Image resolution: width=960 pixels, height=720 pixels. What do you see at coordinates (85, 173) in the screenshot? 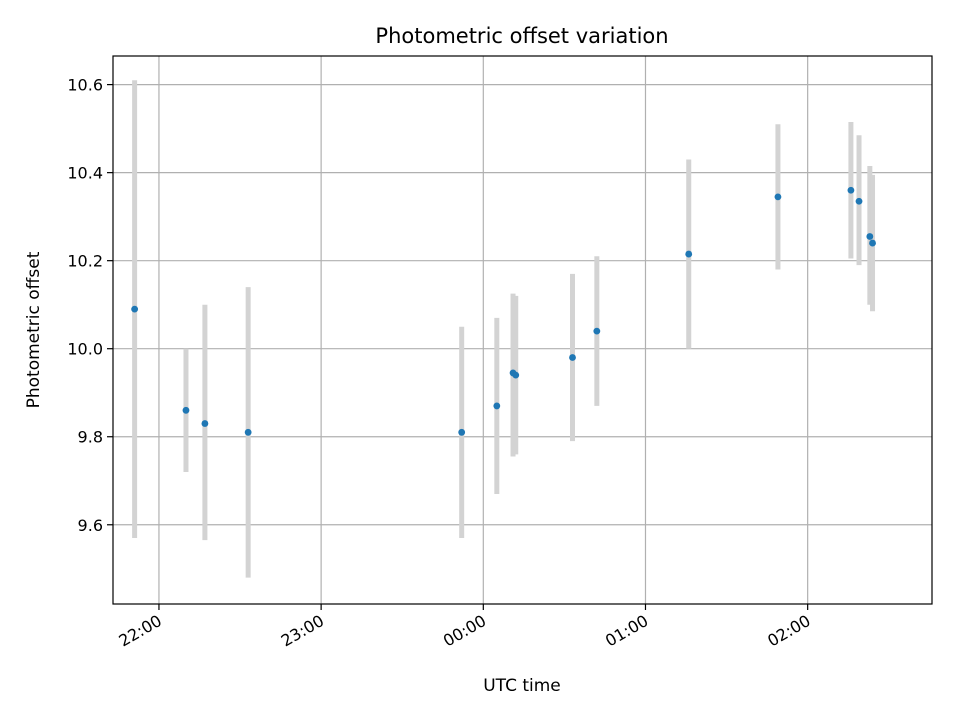
I see `y-tick-label: 10.4` at bounding box center [85, 173].